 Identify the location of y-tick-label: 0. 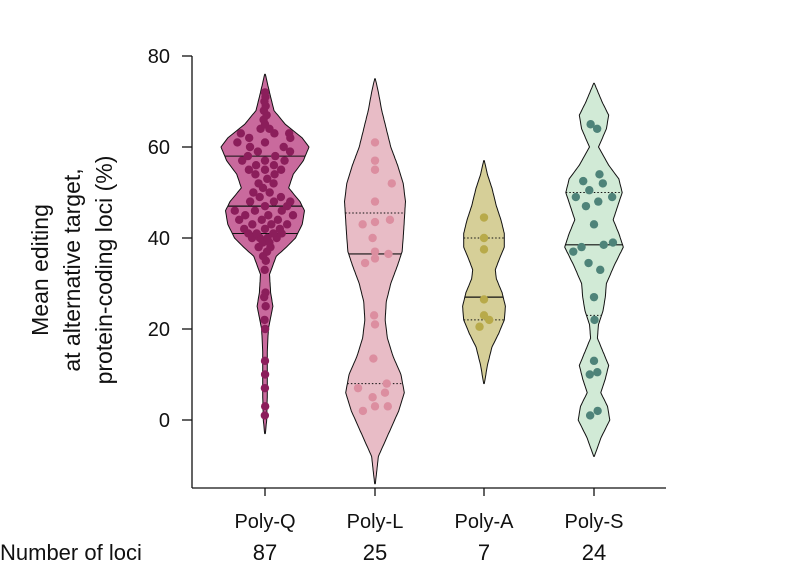
(164, 421).